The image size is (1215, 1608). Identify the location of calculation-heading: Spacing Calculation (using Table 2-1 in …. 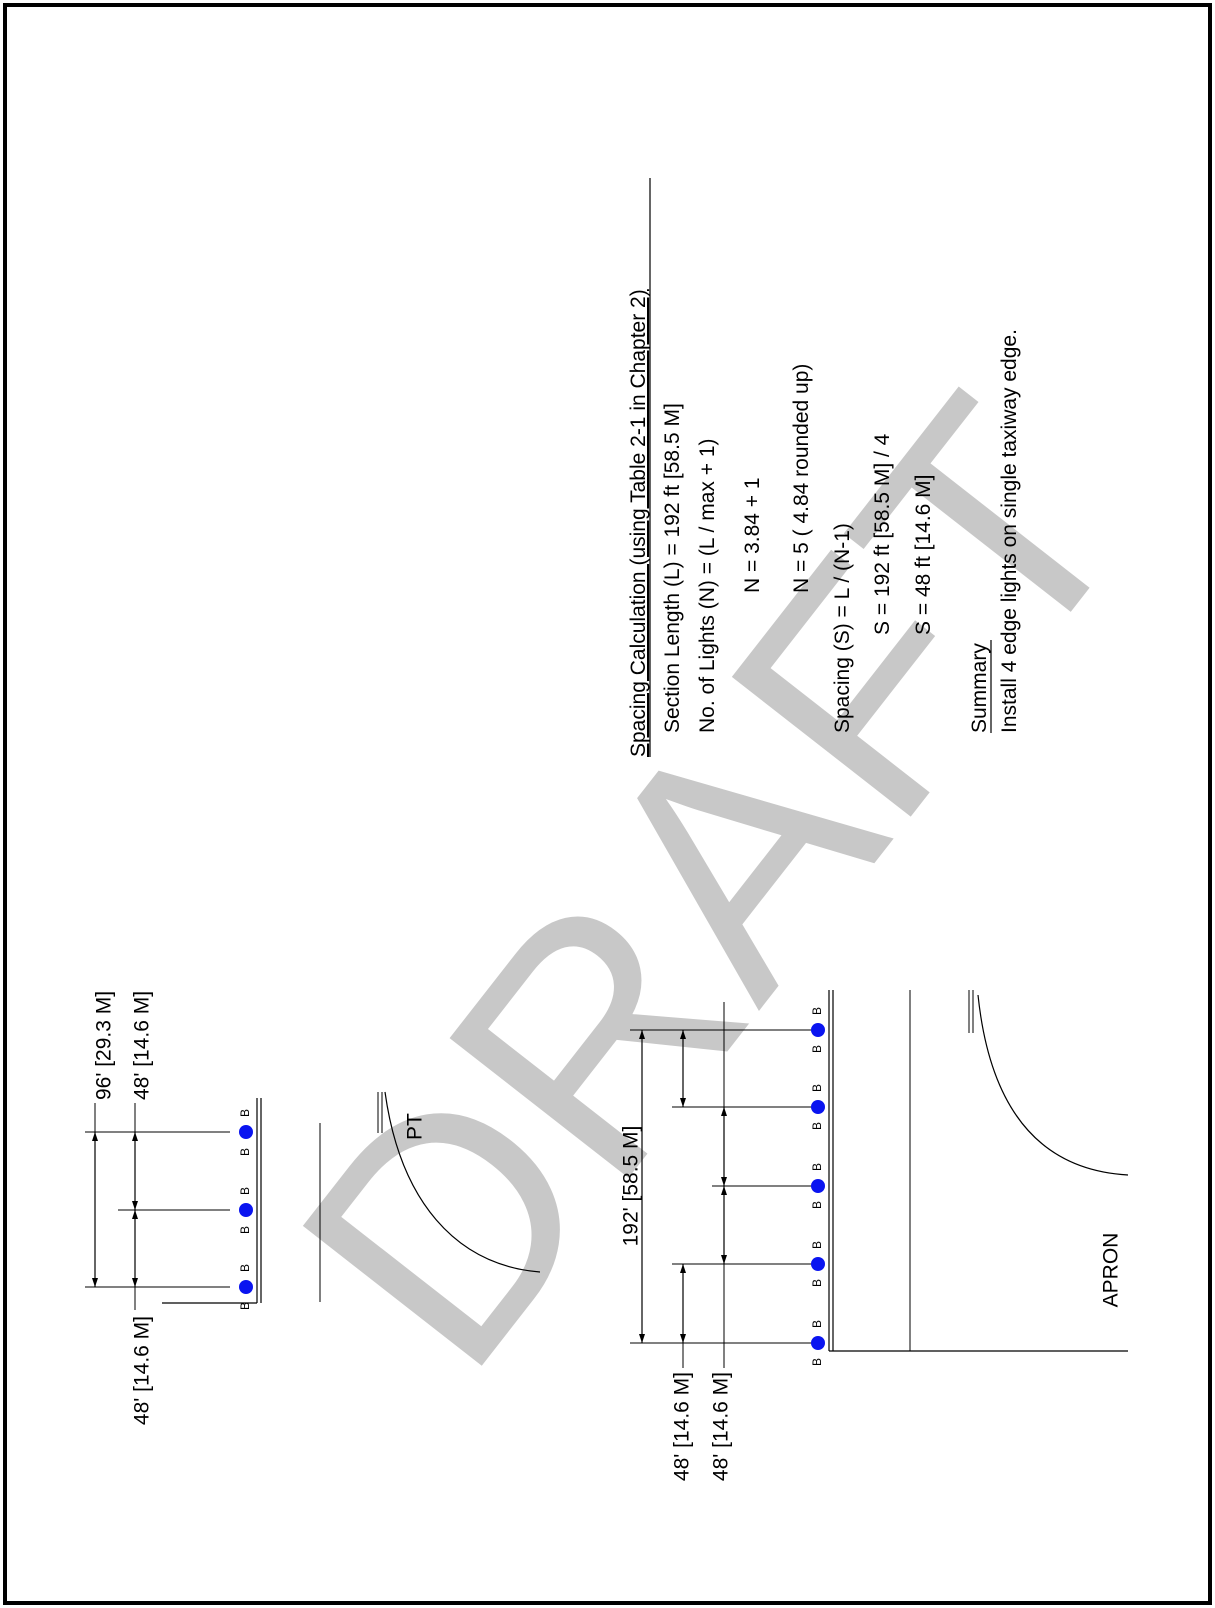
(638, 523).